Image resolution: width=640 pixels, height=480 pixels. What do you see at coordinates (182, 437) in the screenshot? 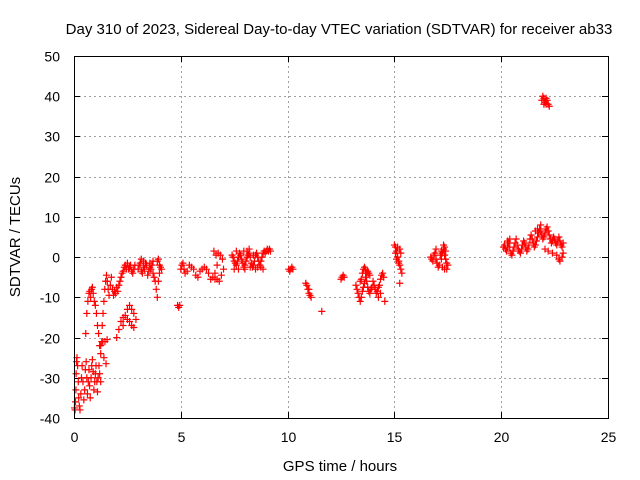
I see `x-tick-label: 5` at bounding box center [182, 437].